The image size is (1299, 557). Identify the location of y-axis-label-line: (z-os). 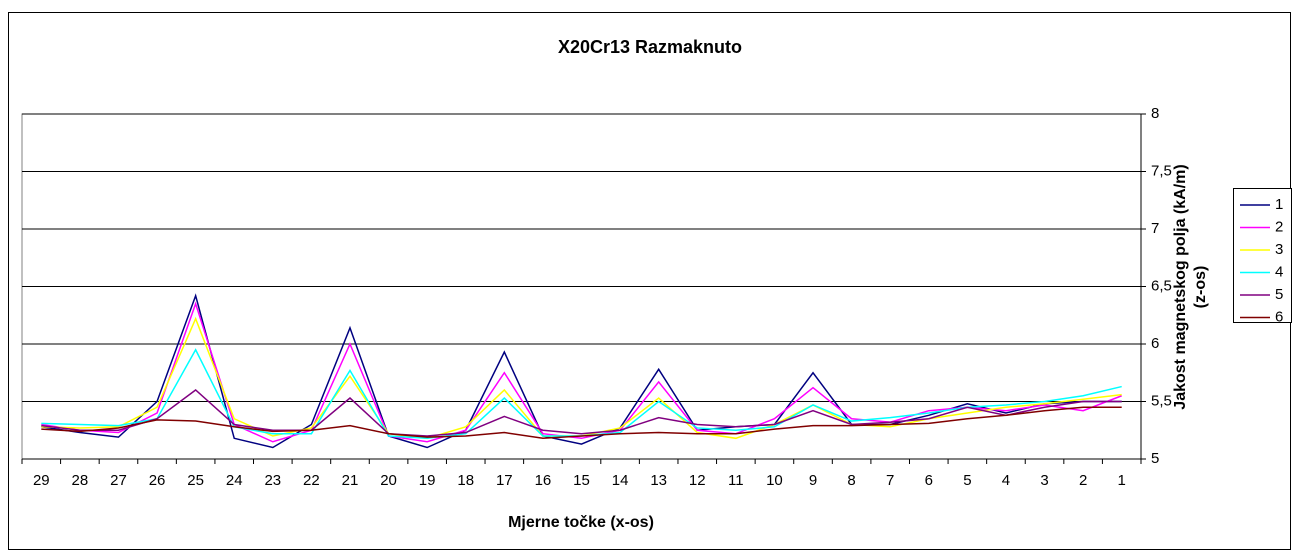
(1200, 287).